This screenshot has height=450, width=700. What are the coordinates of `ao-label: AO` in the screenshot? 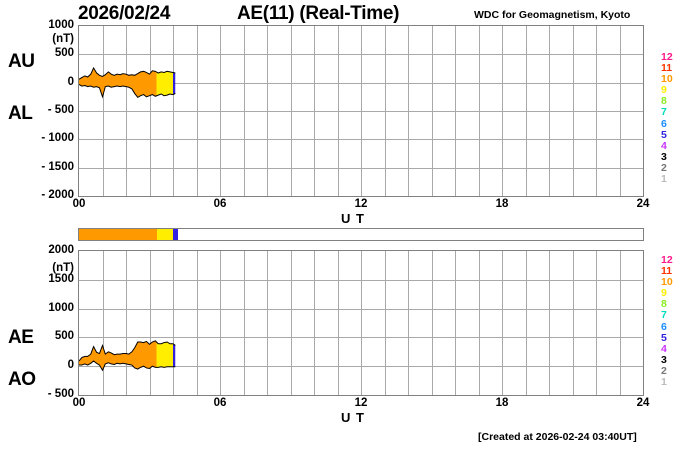 It's located at (22, 379).